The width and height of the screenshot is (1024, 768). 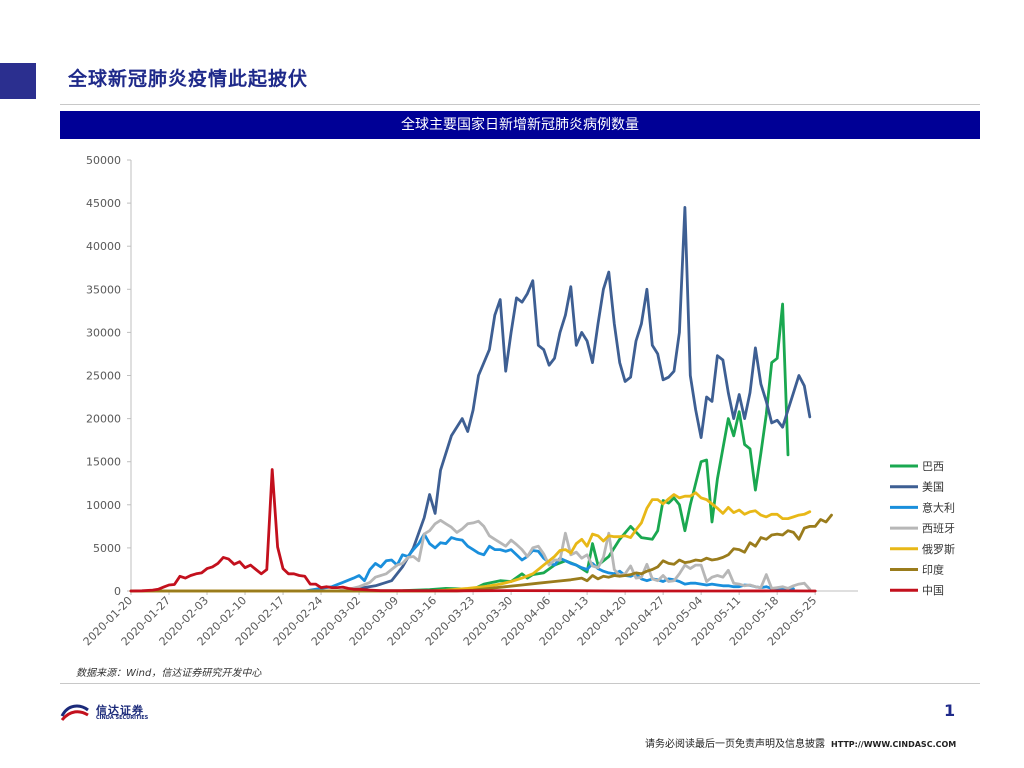 I want to click on y-tick-label: 25000, so click(x=103, y=376).